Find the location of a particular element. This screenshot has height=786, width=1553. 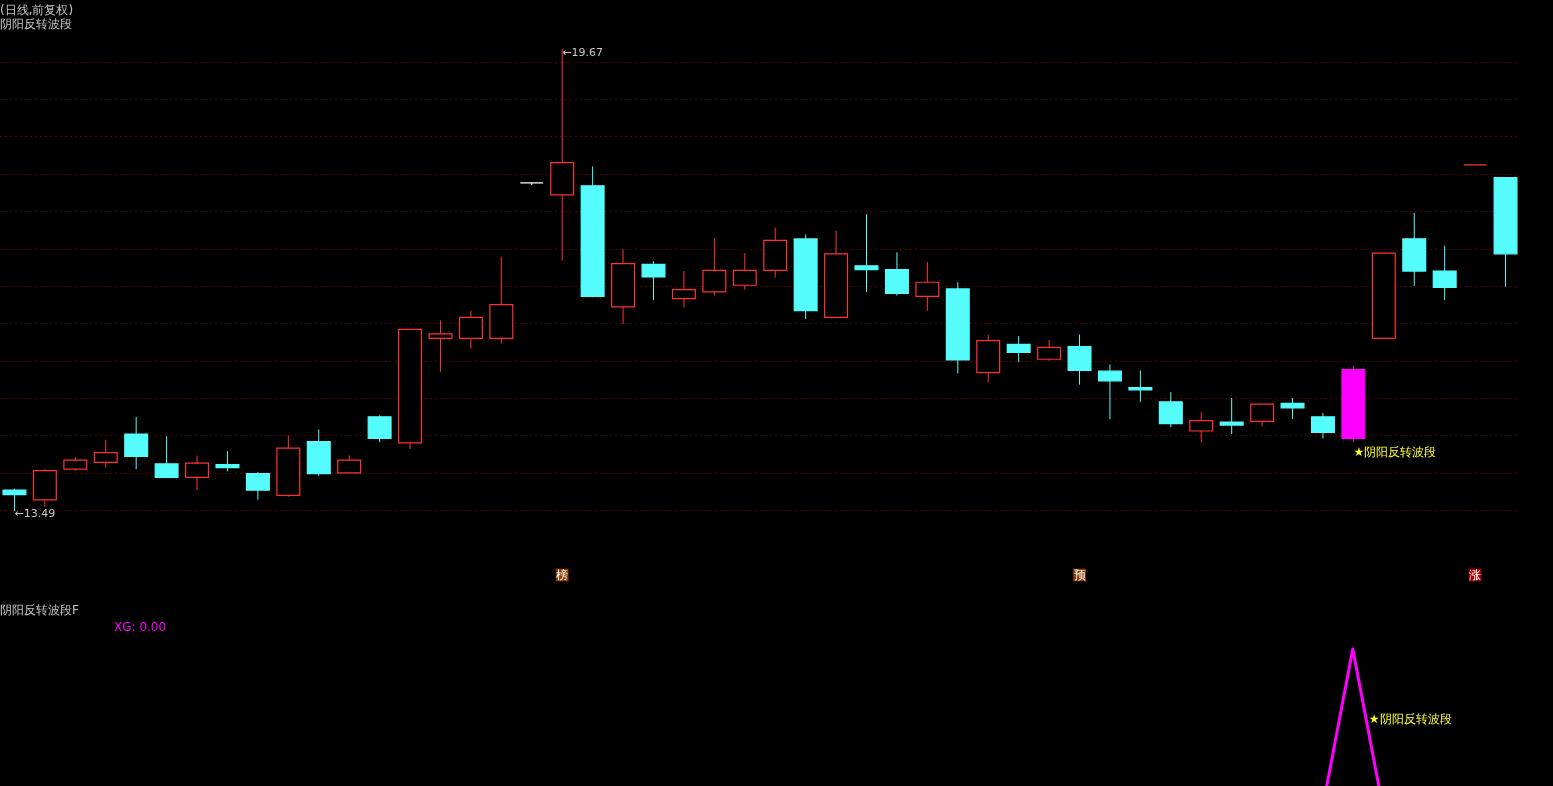

text: XG: 0.00 is located at coordinates (140, 627).